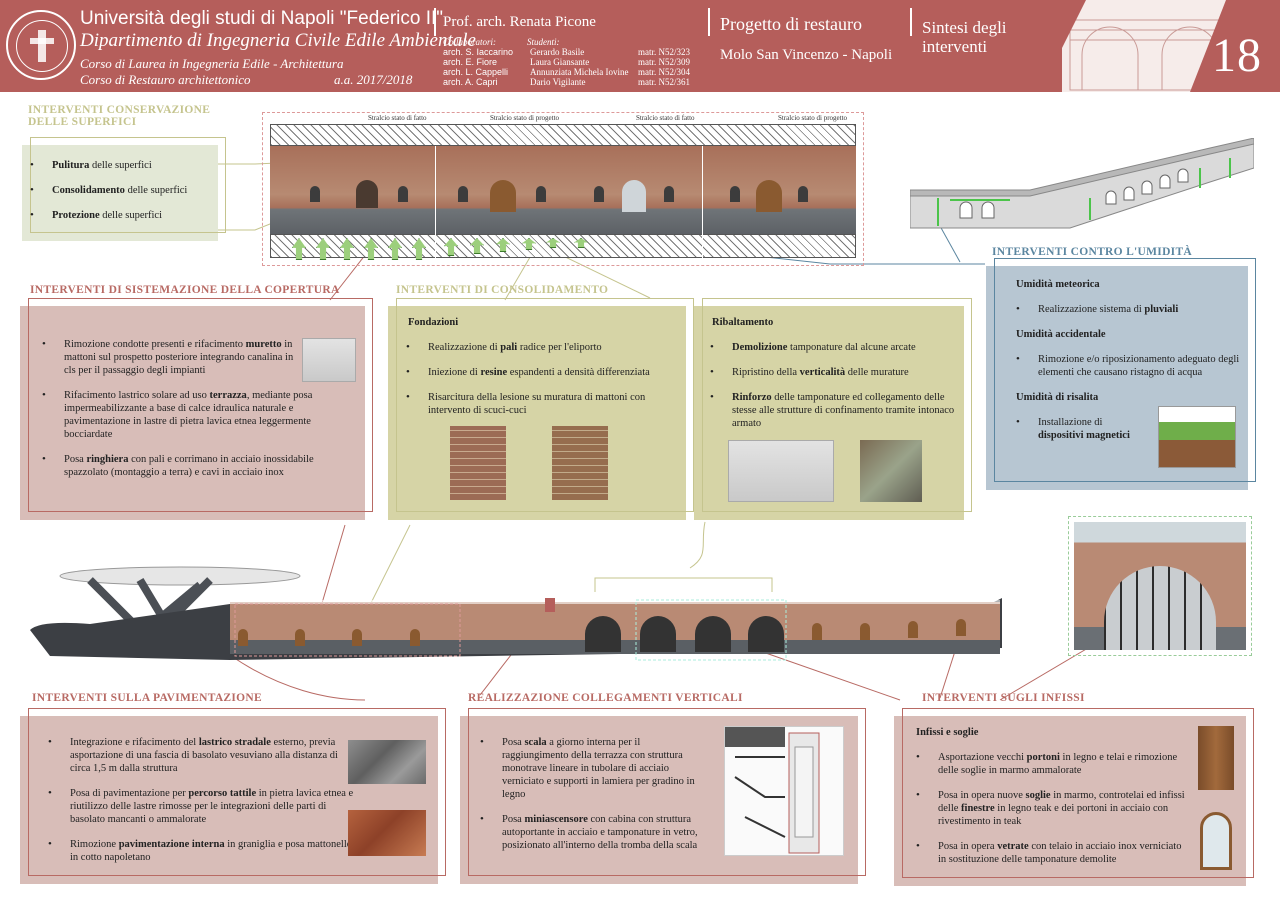 The width and height of the screenshot is (1280, 904). I want to click on crack-repair-image, so click(580, 463).